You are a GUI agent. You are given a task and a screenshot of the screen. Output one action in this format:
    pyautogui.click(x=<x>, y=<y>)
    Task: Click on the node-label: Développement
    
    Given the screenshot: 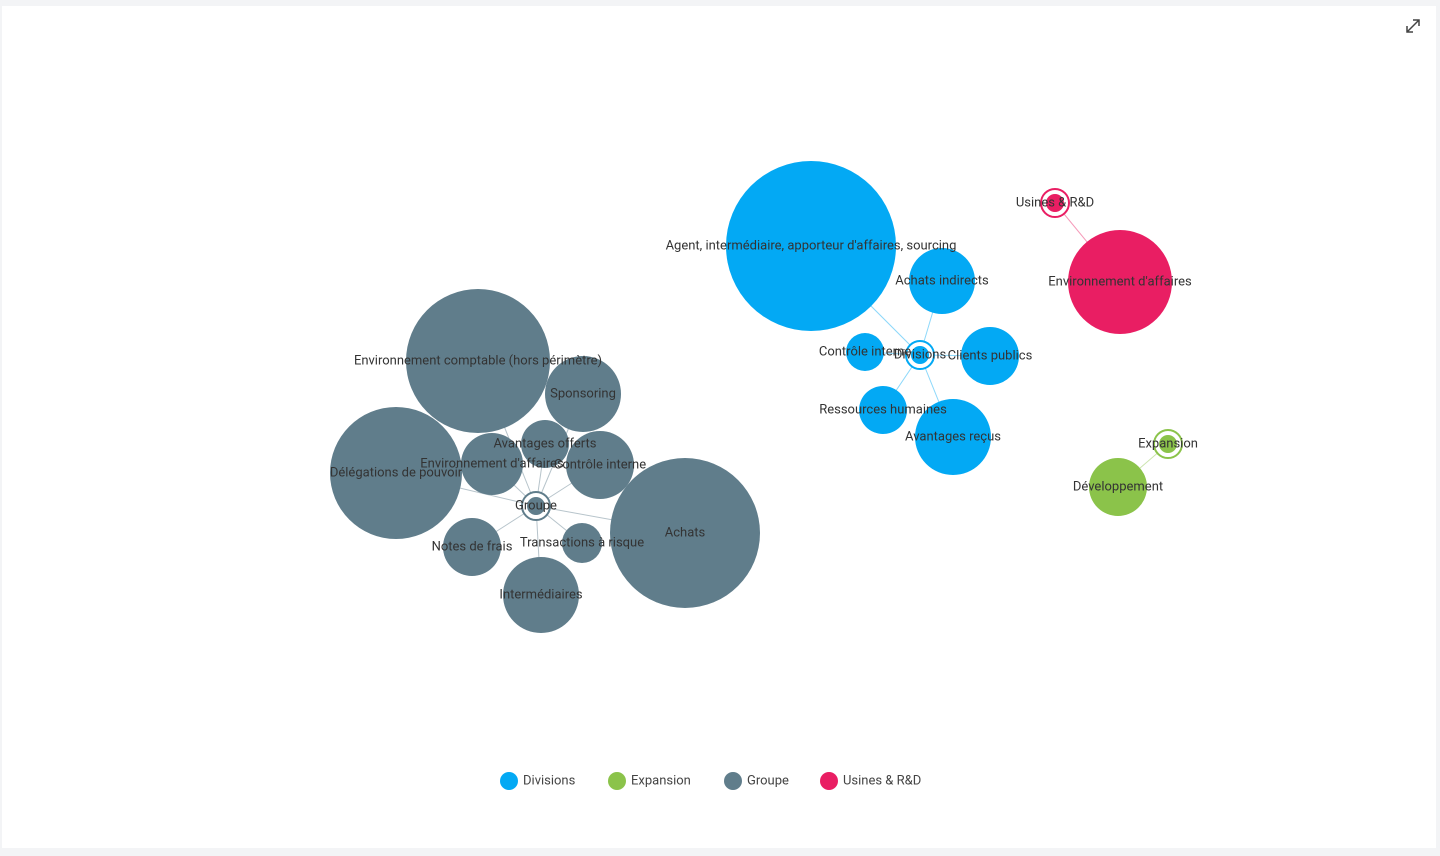 What is the action you would take?
    pyautogui.click(x=1118, y=486)
    